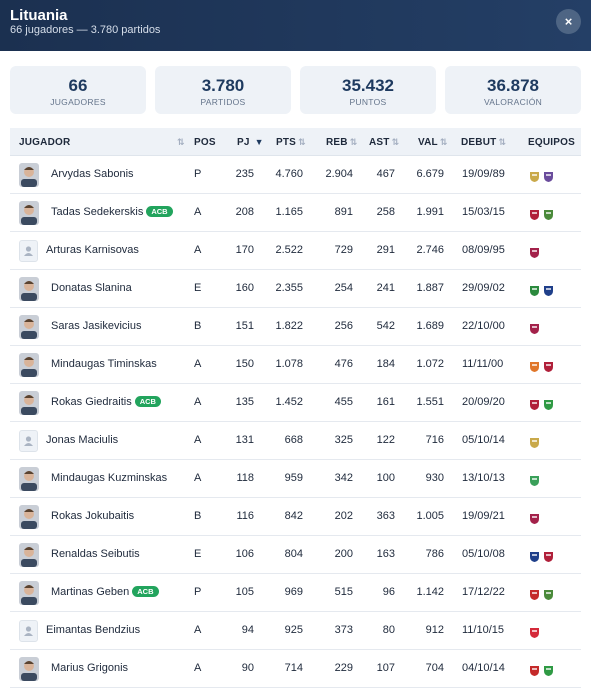 This screenshot has height=690, width=591. I want to click on player-name-cell: Marius Grigonis, so click(89, 668).